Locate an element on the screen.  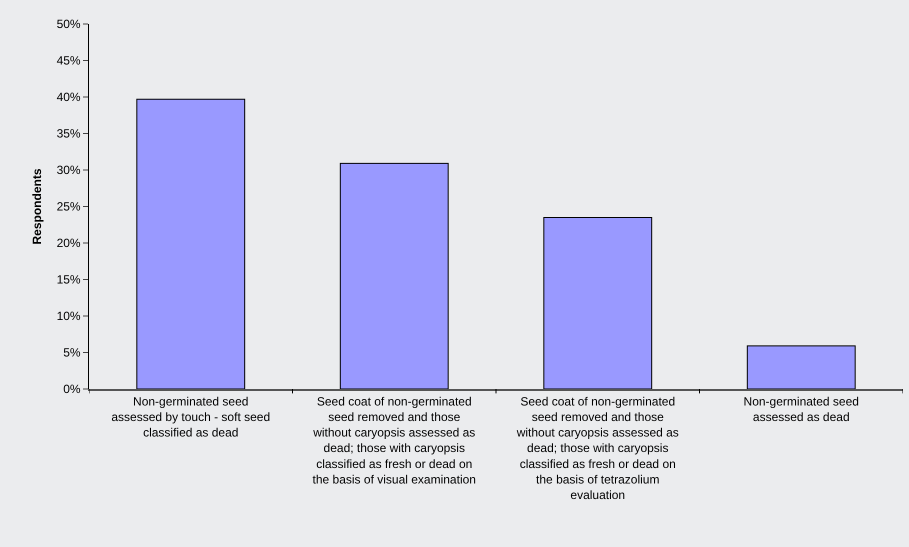
y-axis-title: Respondents is located at coordinates (37, 206).